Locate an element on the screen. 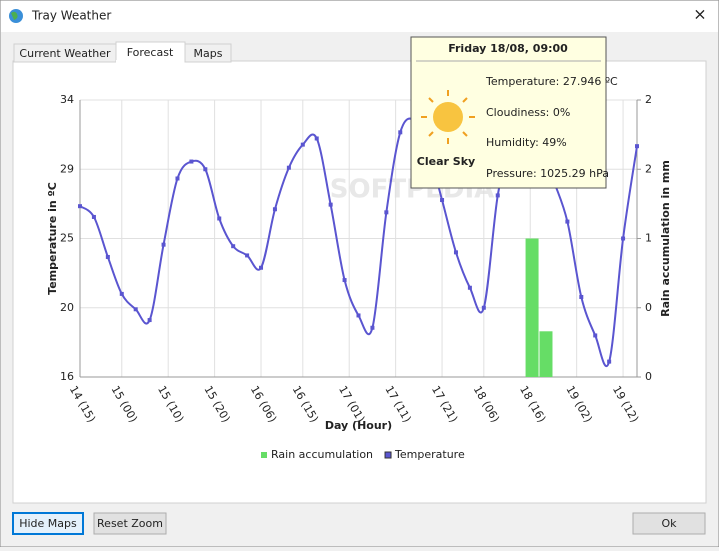 The width and height of the screenshot is (719, 551). button-label: Ok is located at coordinates (669, 523).